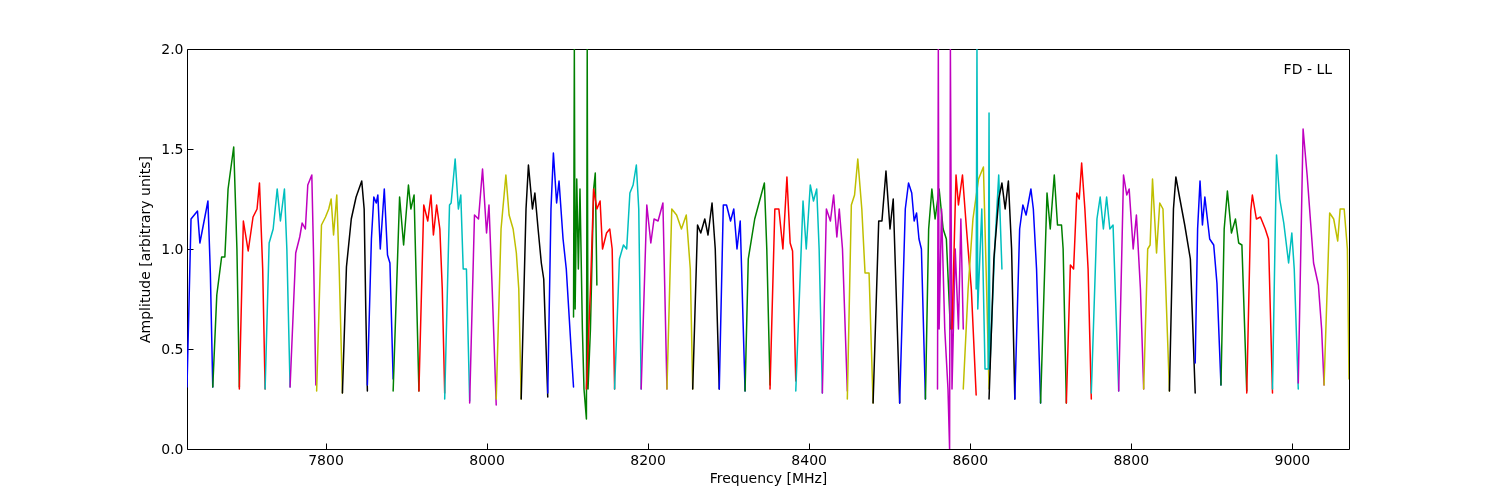 The image size is (1500, 500). What do you see at coordinates (1131, 459) in the screenshot?
I see `x-tick-label: 8800` at bounding box center [1131, 459].